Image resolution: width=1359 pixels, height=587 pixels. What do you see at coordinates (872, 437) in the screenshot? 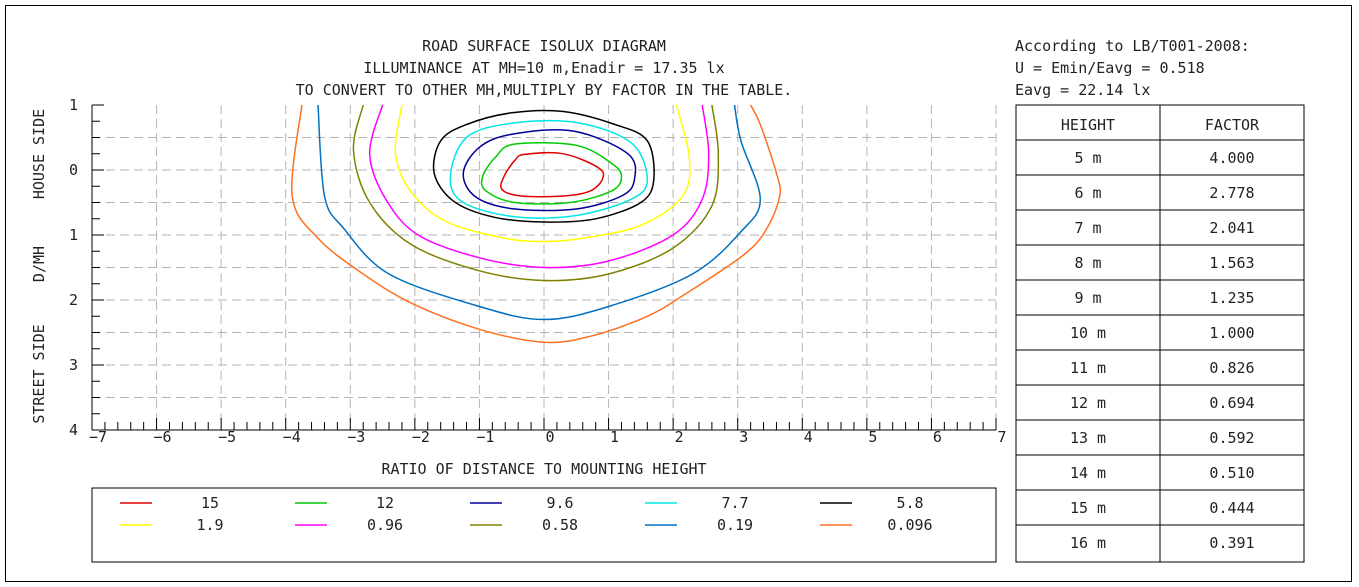
I see `x-tick-label: 5` at bounding box center [872, 437].